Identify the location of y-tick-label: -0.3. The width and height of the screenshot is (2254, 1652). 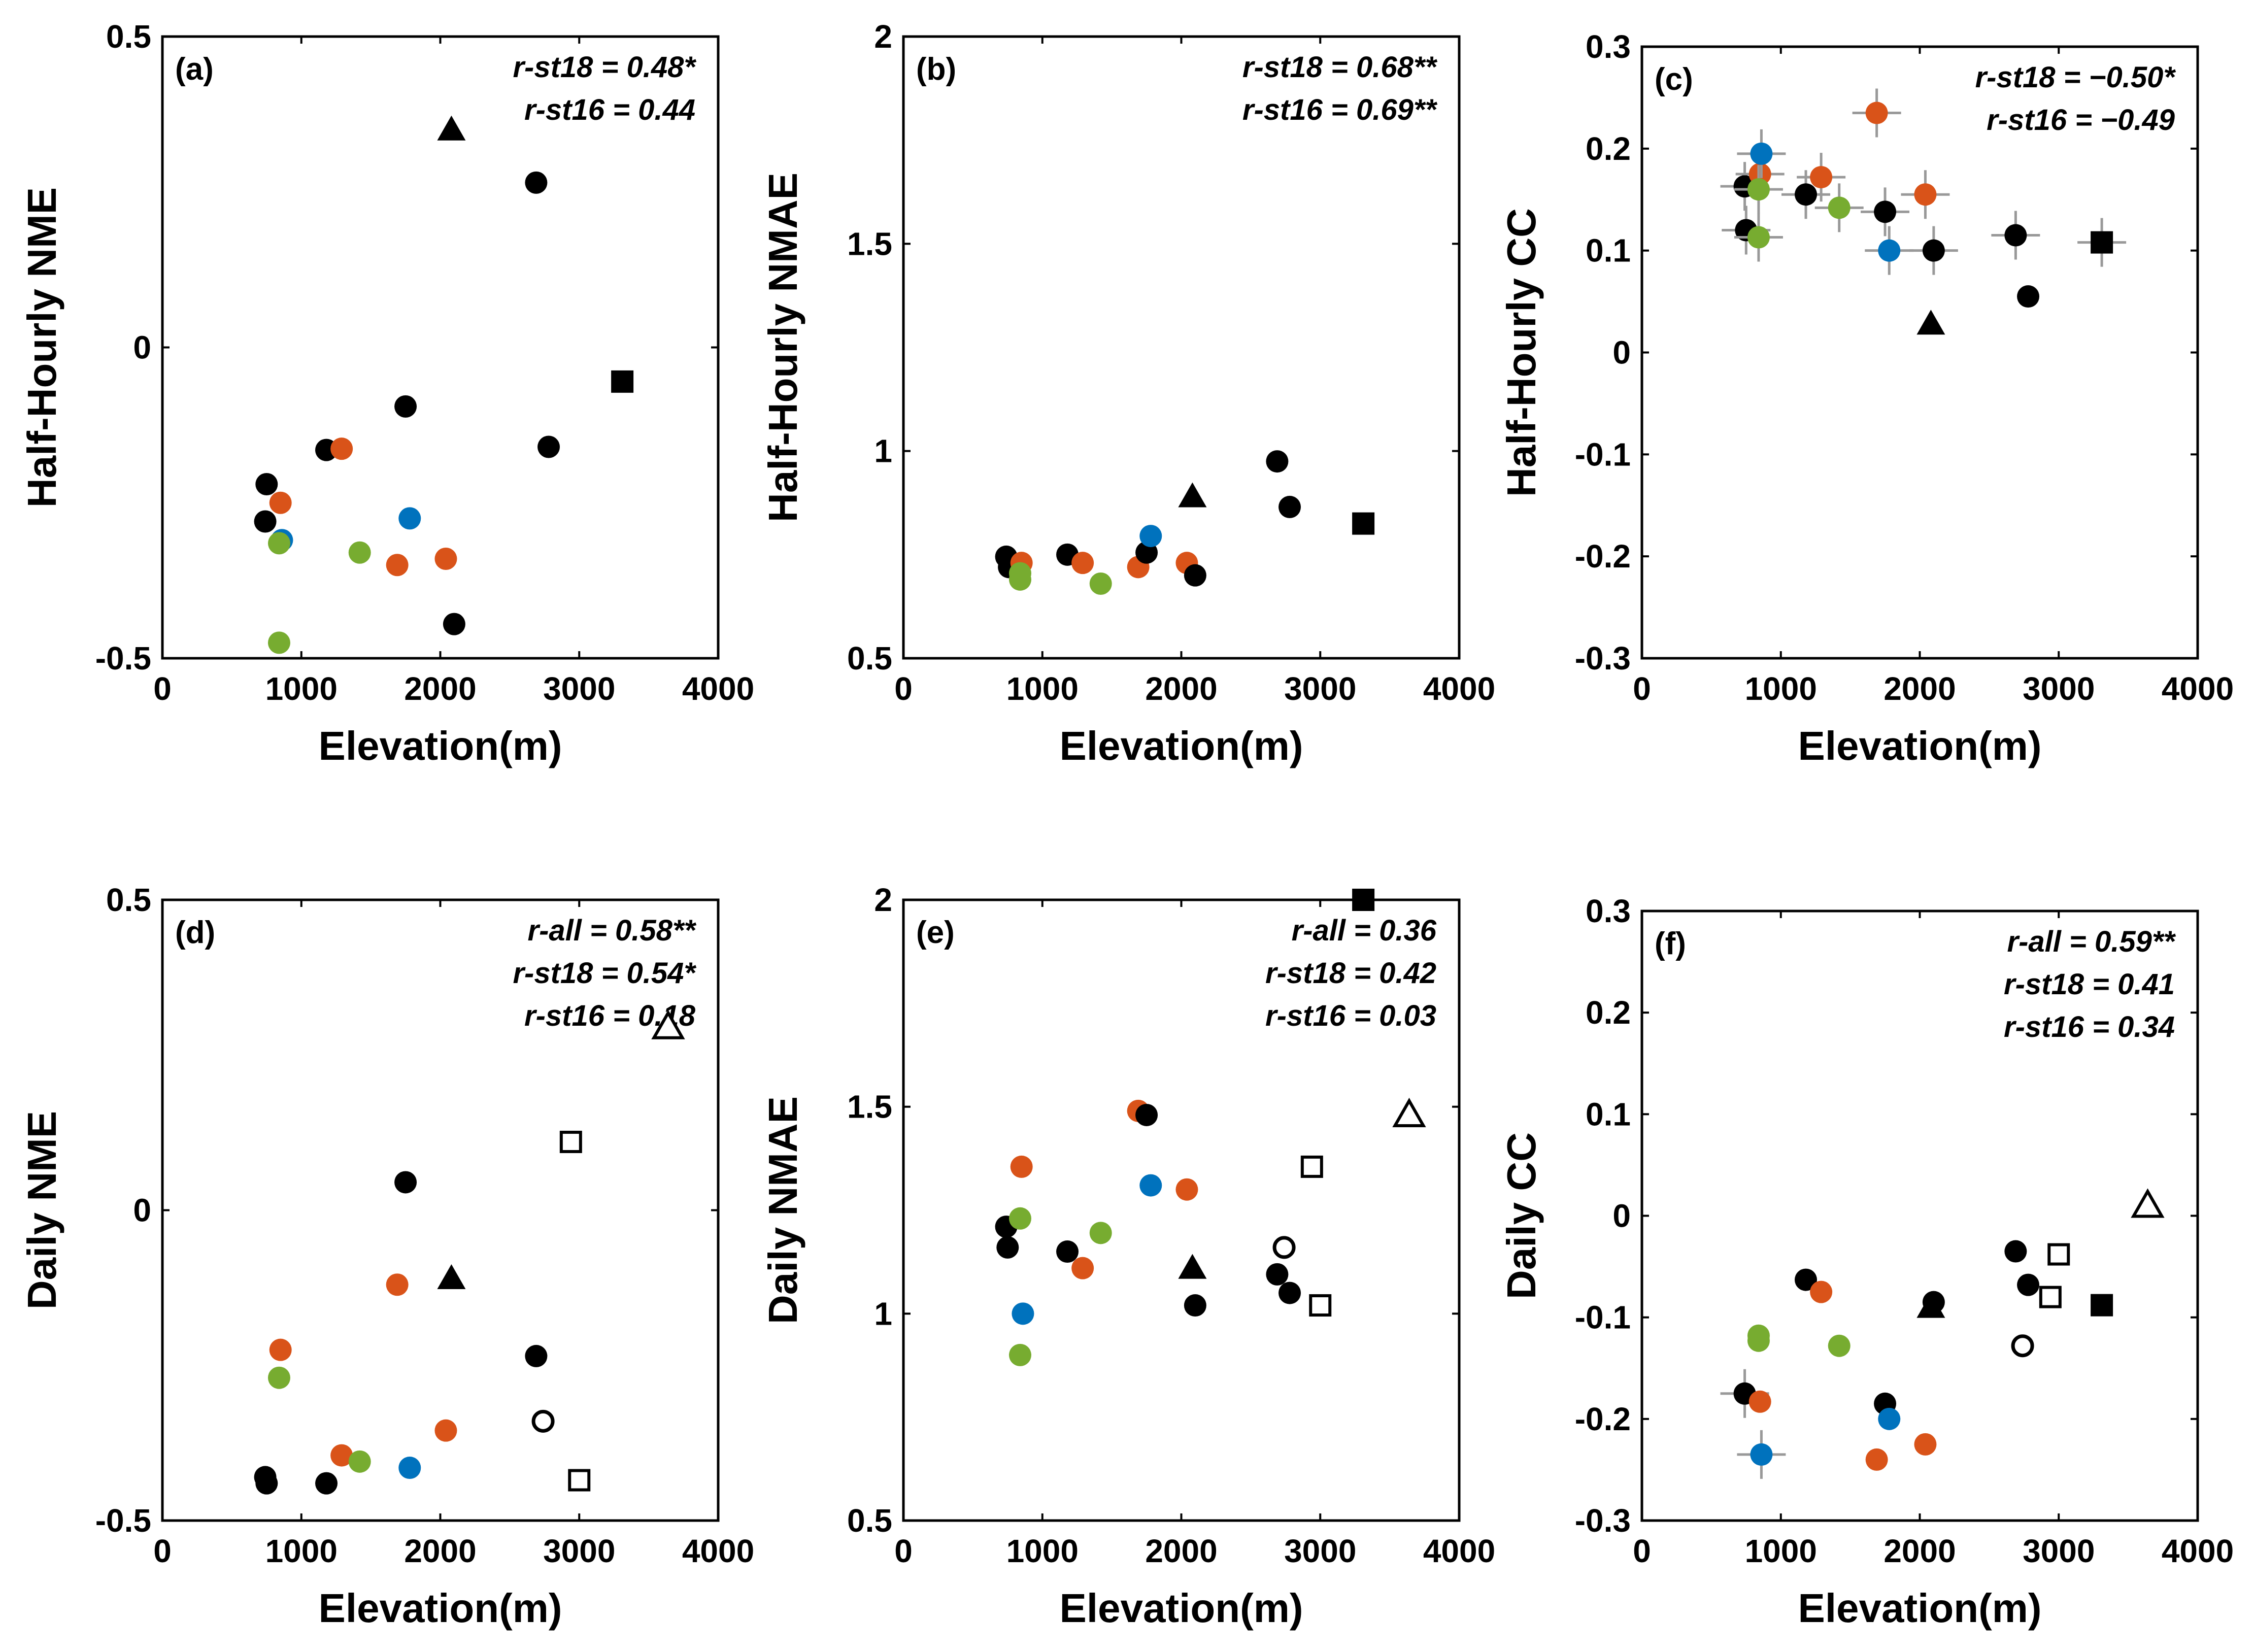
(1603, 659).